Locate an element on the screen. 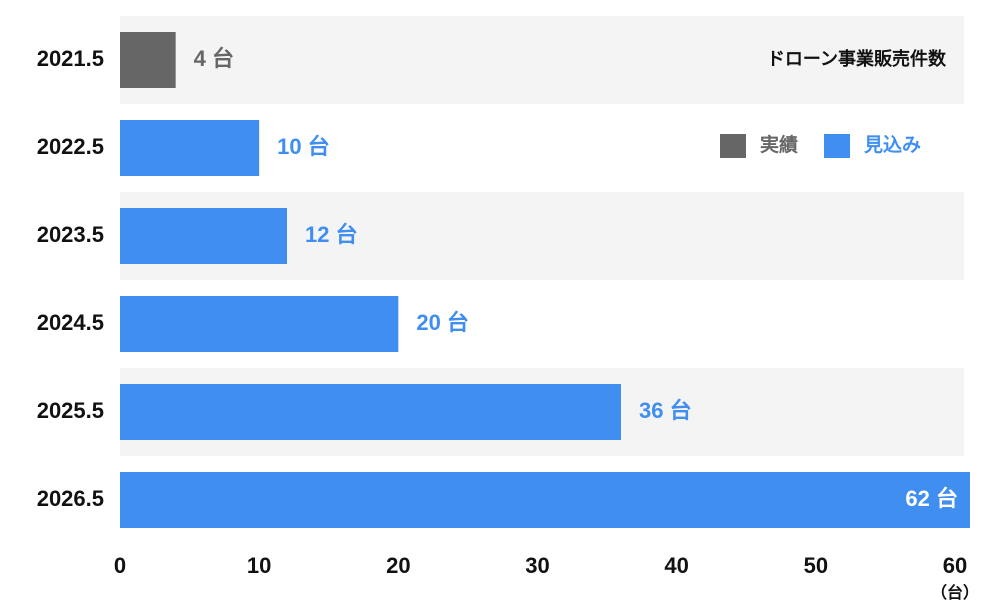  value-label: 12 台 is located at coordinates (331, 234).